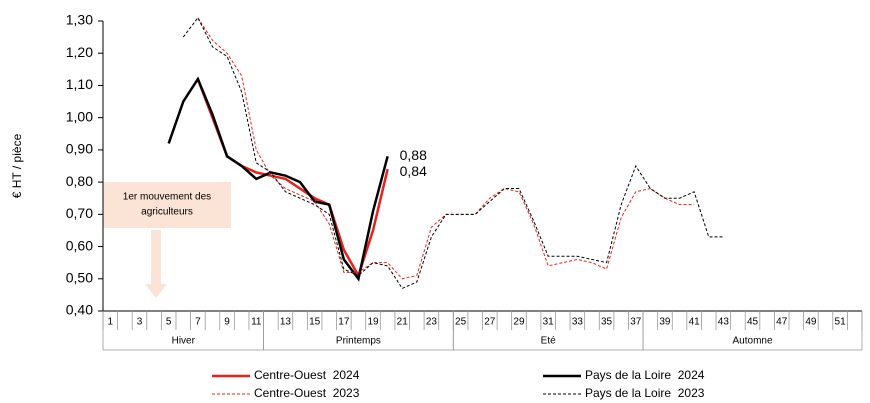  What do you see at coordinates (753, 322) in the screenshot?
I see `x-tick-label: 45` at bounding box center [753, 322].